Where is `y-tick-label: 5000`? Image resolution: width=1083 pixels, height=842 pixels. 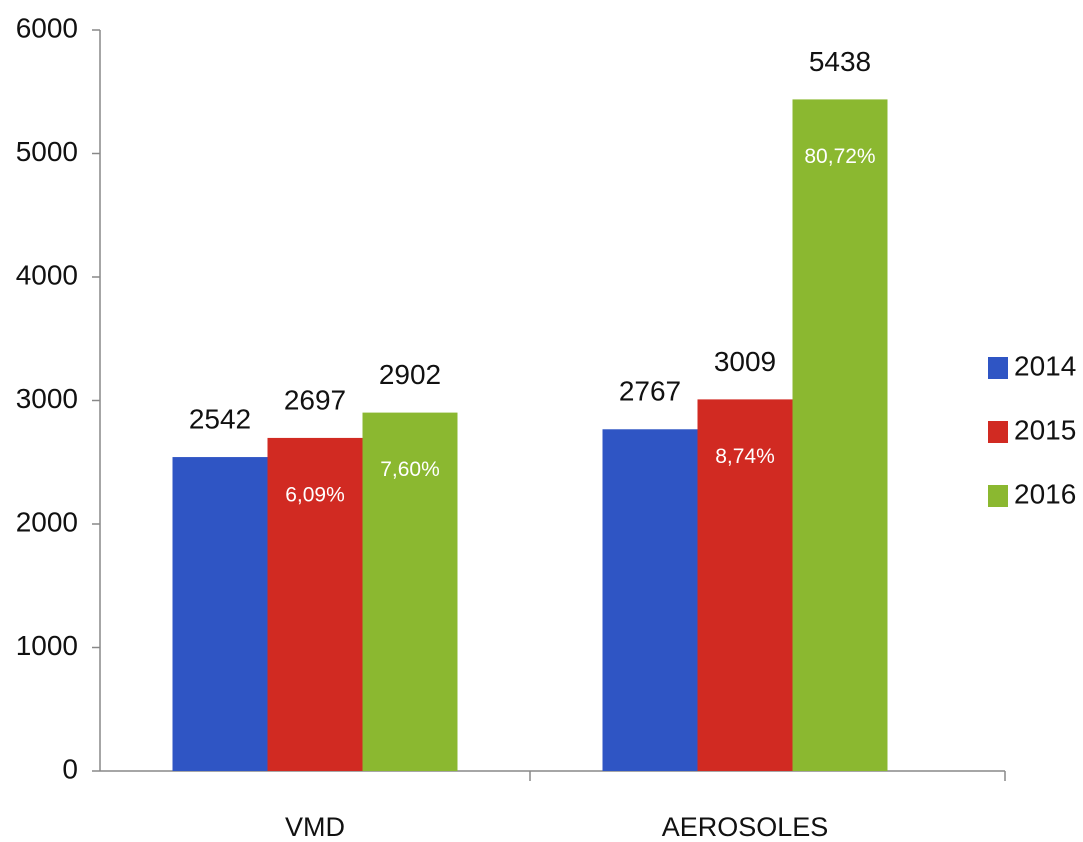 y-tick-label: 5000 is located at coordinates (47, 151).